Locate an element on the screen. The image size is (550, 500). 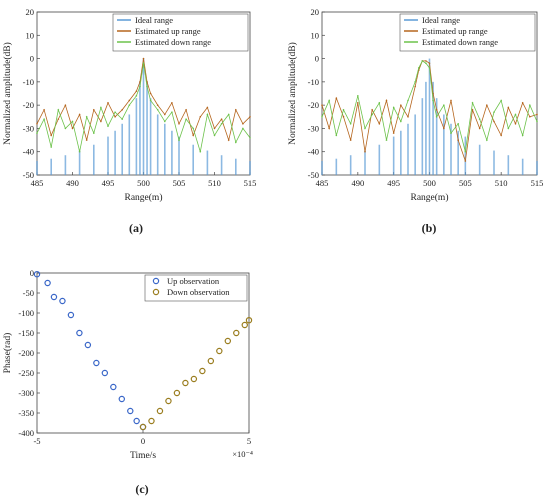
y-axis-label: Normalized amplitude(dB) is located at coordinates (292, 93).